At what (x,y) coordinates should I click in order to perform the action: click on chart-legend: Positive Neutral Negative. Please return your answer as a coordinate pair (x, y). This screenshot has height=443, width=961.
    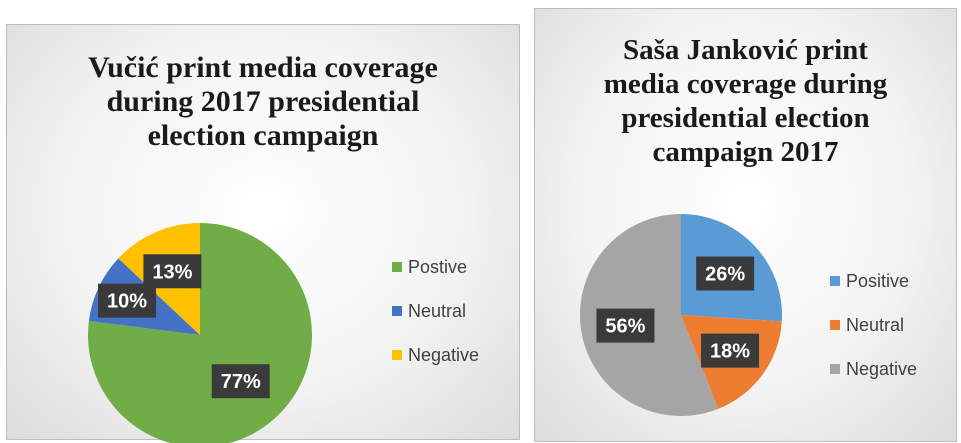
    Looking at the image, I should click on (873, 325).